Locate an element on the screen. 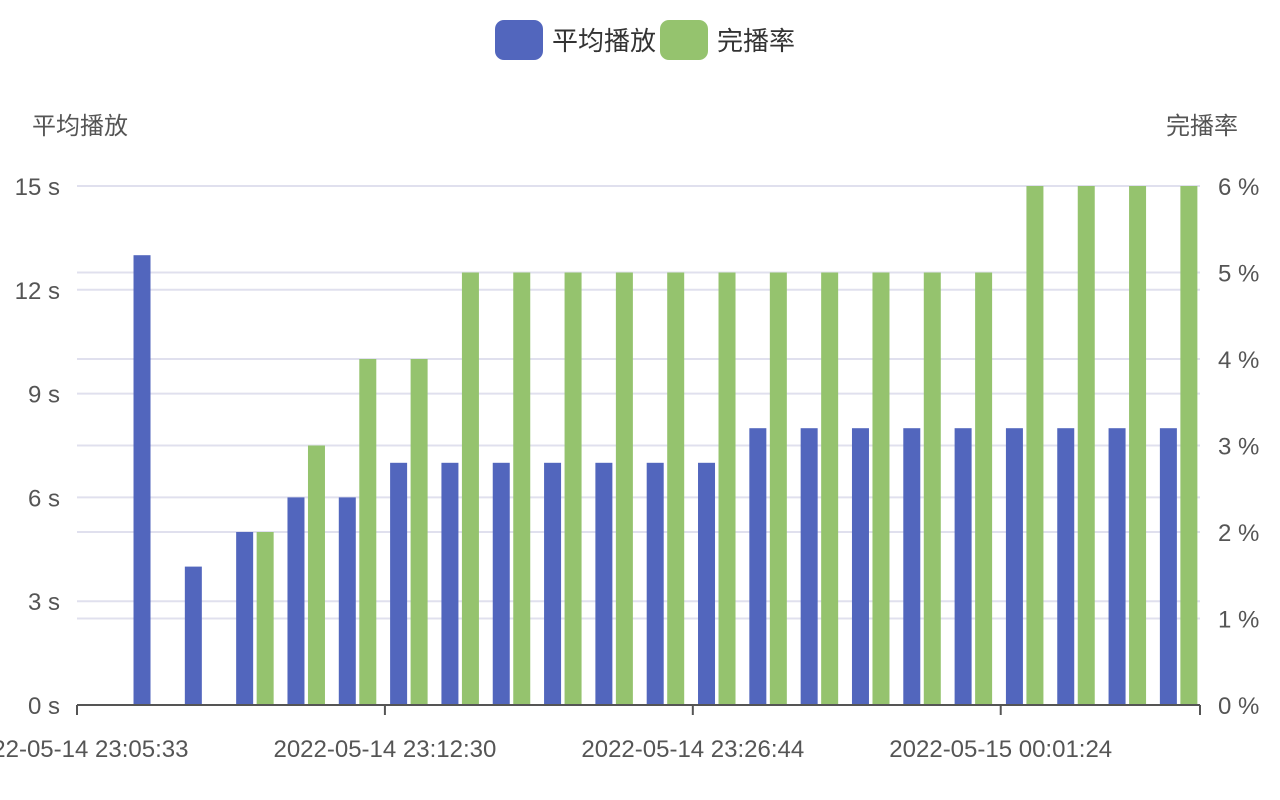 The width and height of the screenshot is (1280, 800). y-right-tick-label: 0 % is located at coordinates (1238, 706).